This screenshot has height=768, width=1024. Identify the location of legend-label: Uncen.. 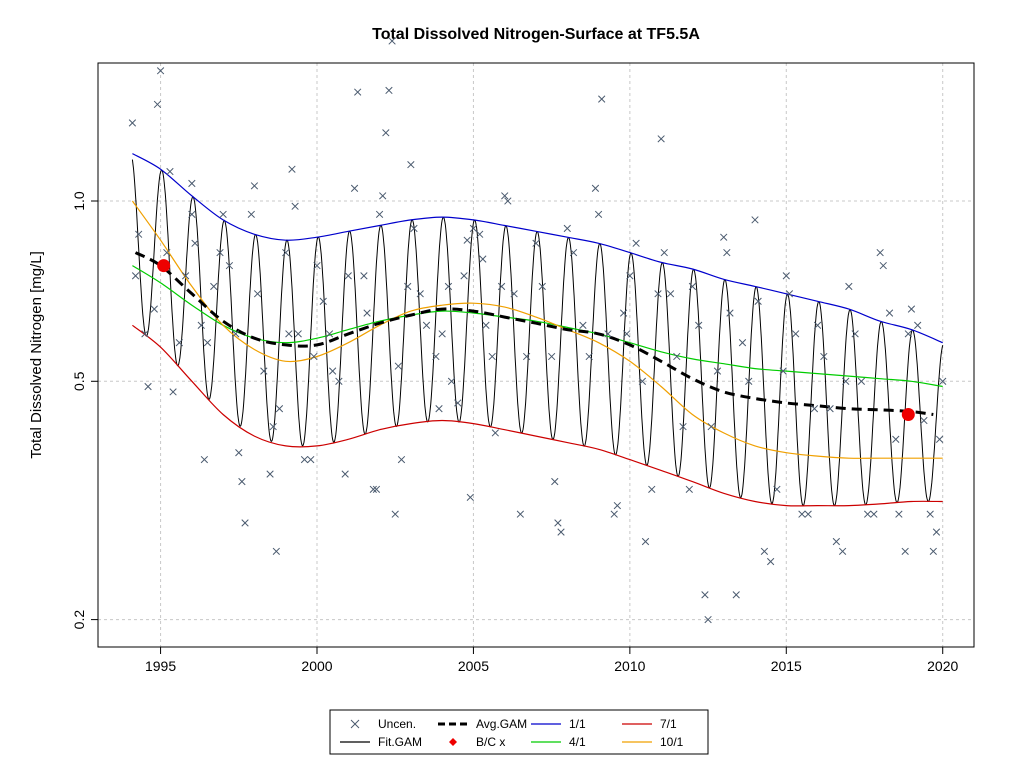
(397, 724).